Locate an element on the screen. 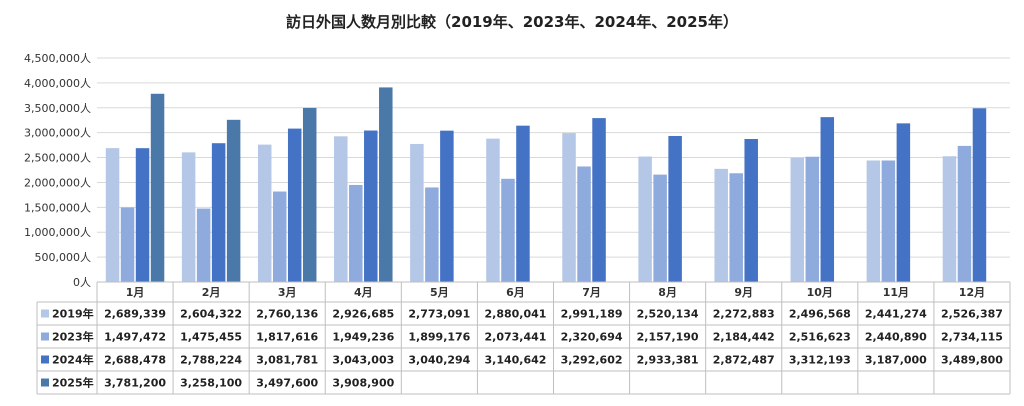 The width and height of the screenshot is (1024, 406). y-tick-label: 2,500,000人 is located at coordinates (57, 158).